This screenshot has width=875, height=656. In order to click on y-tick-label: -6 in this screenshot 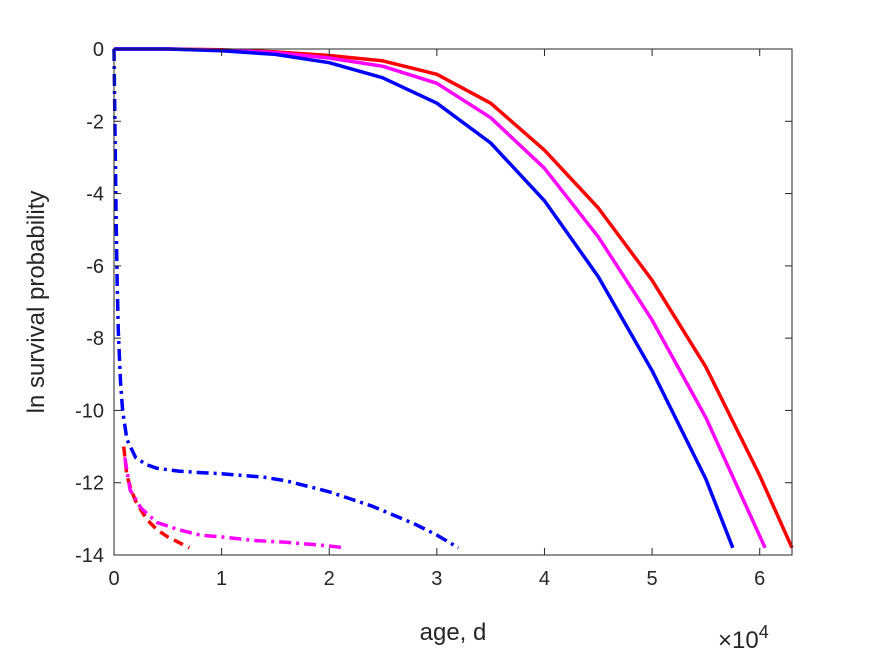, I will do `click(95, 267)`.